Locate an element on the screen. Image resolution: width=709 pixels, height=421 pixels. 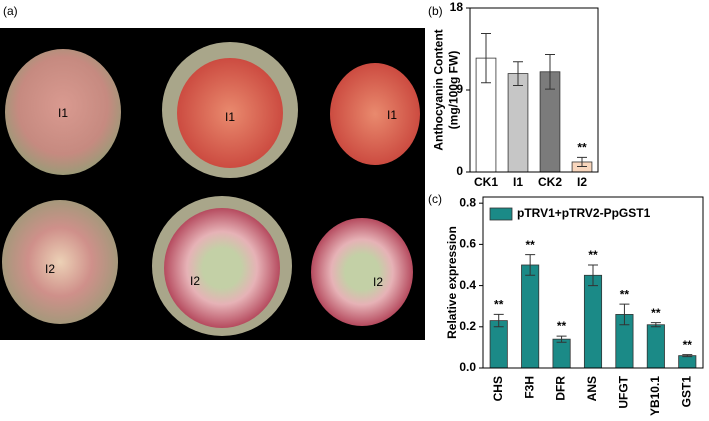
x-tick-label: GST1 is located at coordinates (686, 392).